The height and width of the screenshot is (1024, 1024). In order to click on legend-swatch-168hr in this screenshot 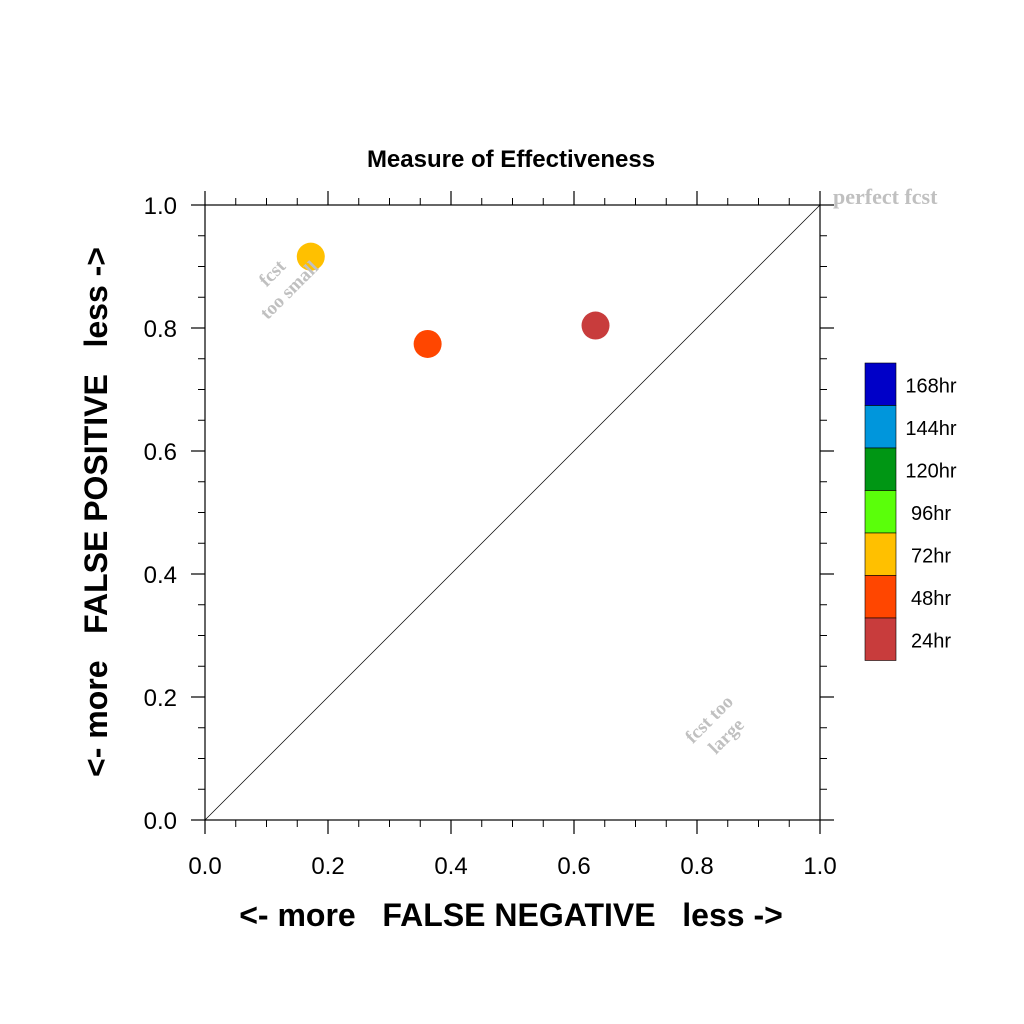, I will do `click(880, 384)`.